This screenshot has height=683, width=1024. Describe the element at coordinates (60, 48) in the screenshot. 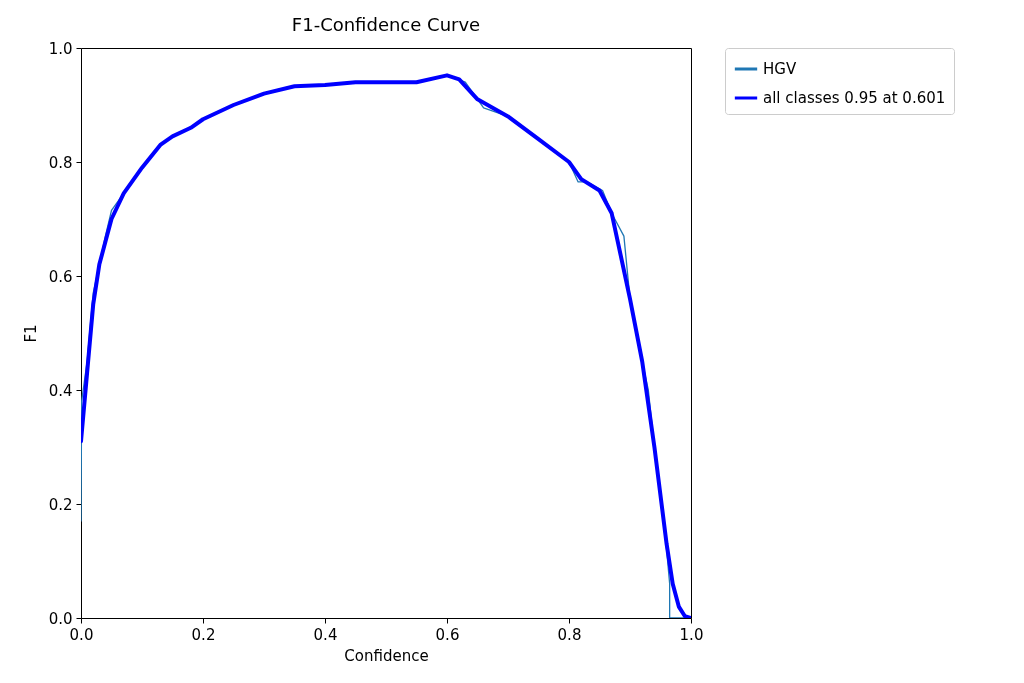

I see `y-tick-label: 1.0` at that location.